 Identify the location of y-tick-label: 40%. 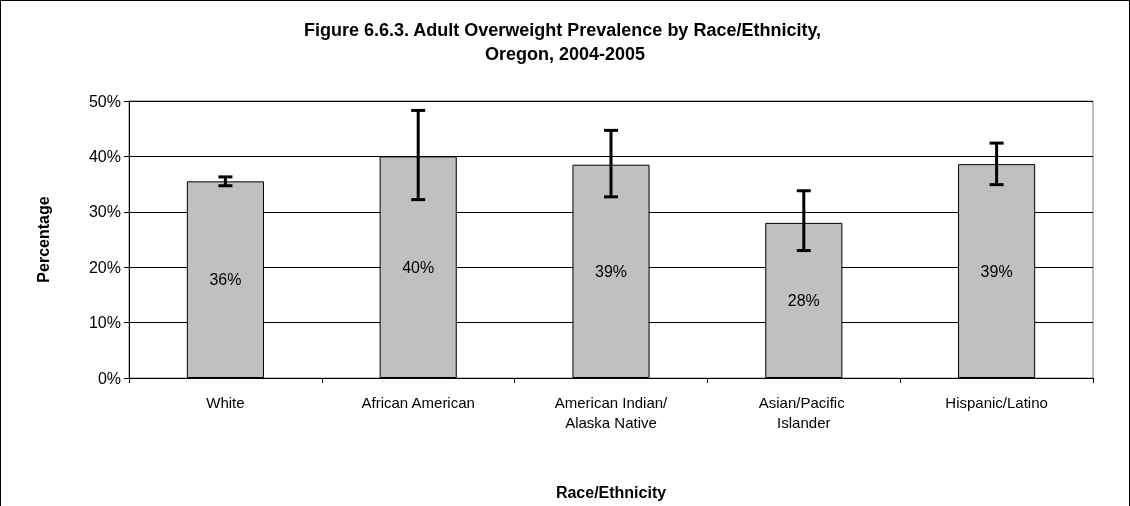
(104, 156).